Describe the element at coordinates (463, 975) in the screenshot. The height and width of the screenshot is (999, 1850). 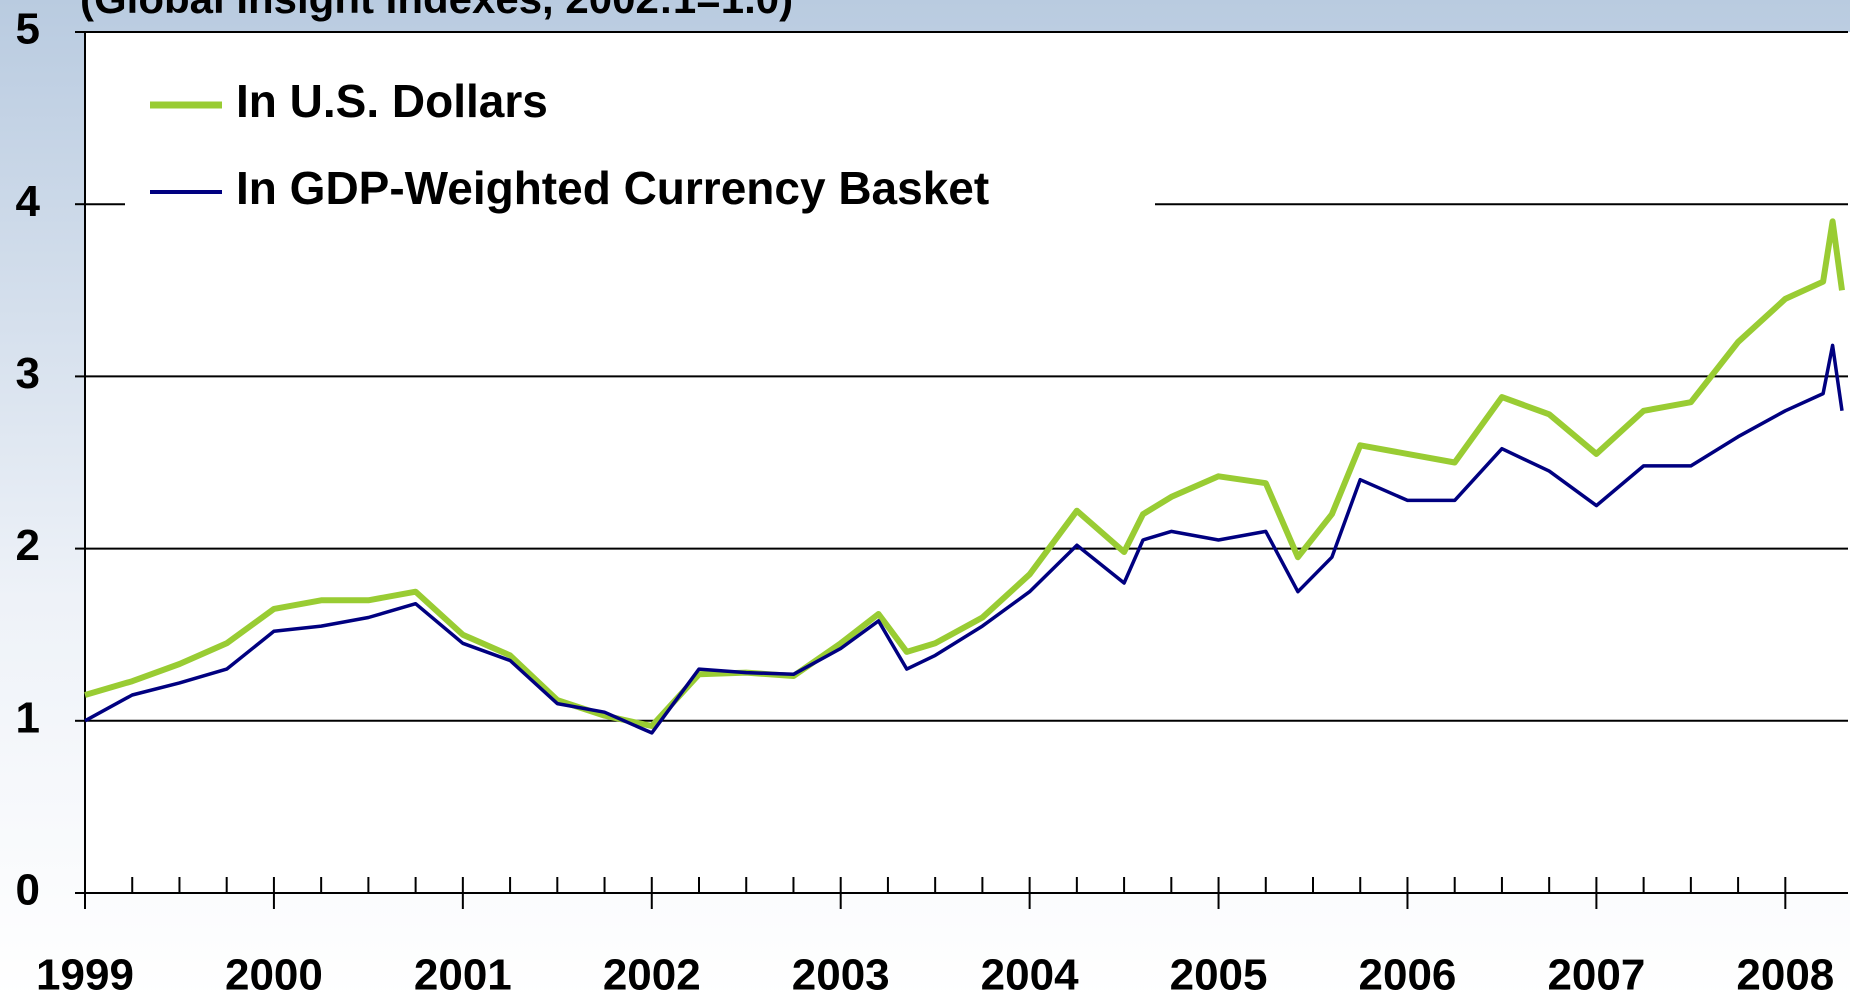
I see `x-tick-label: 2001` at that location.